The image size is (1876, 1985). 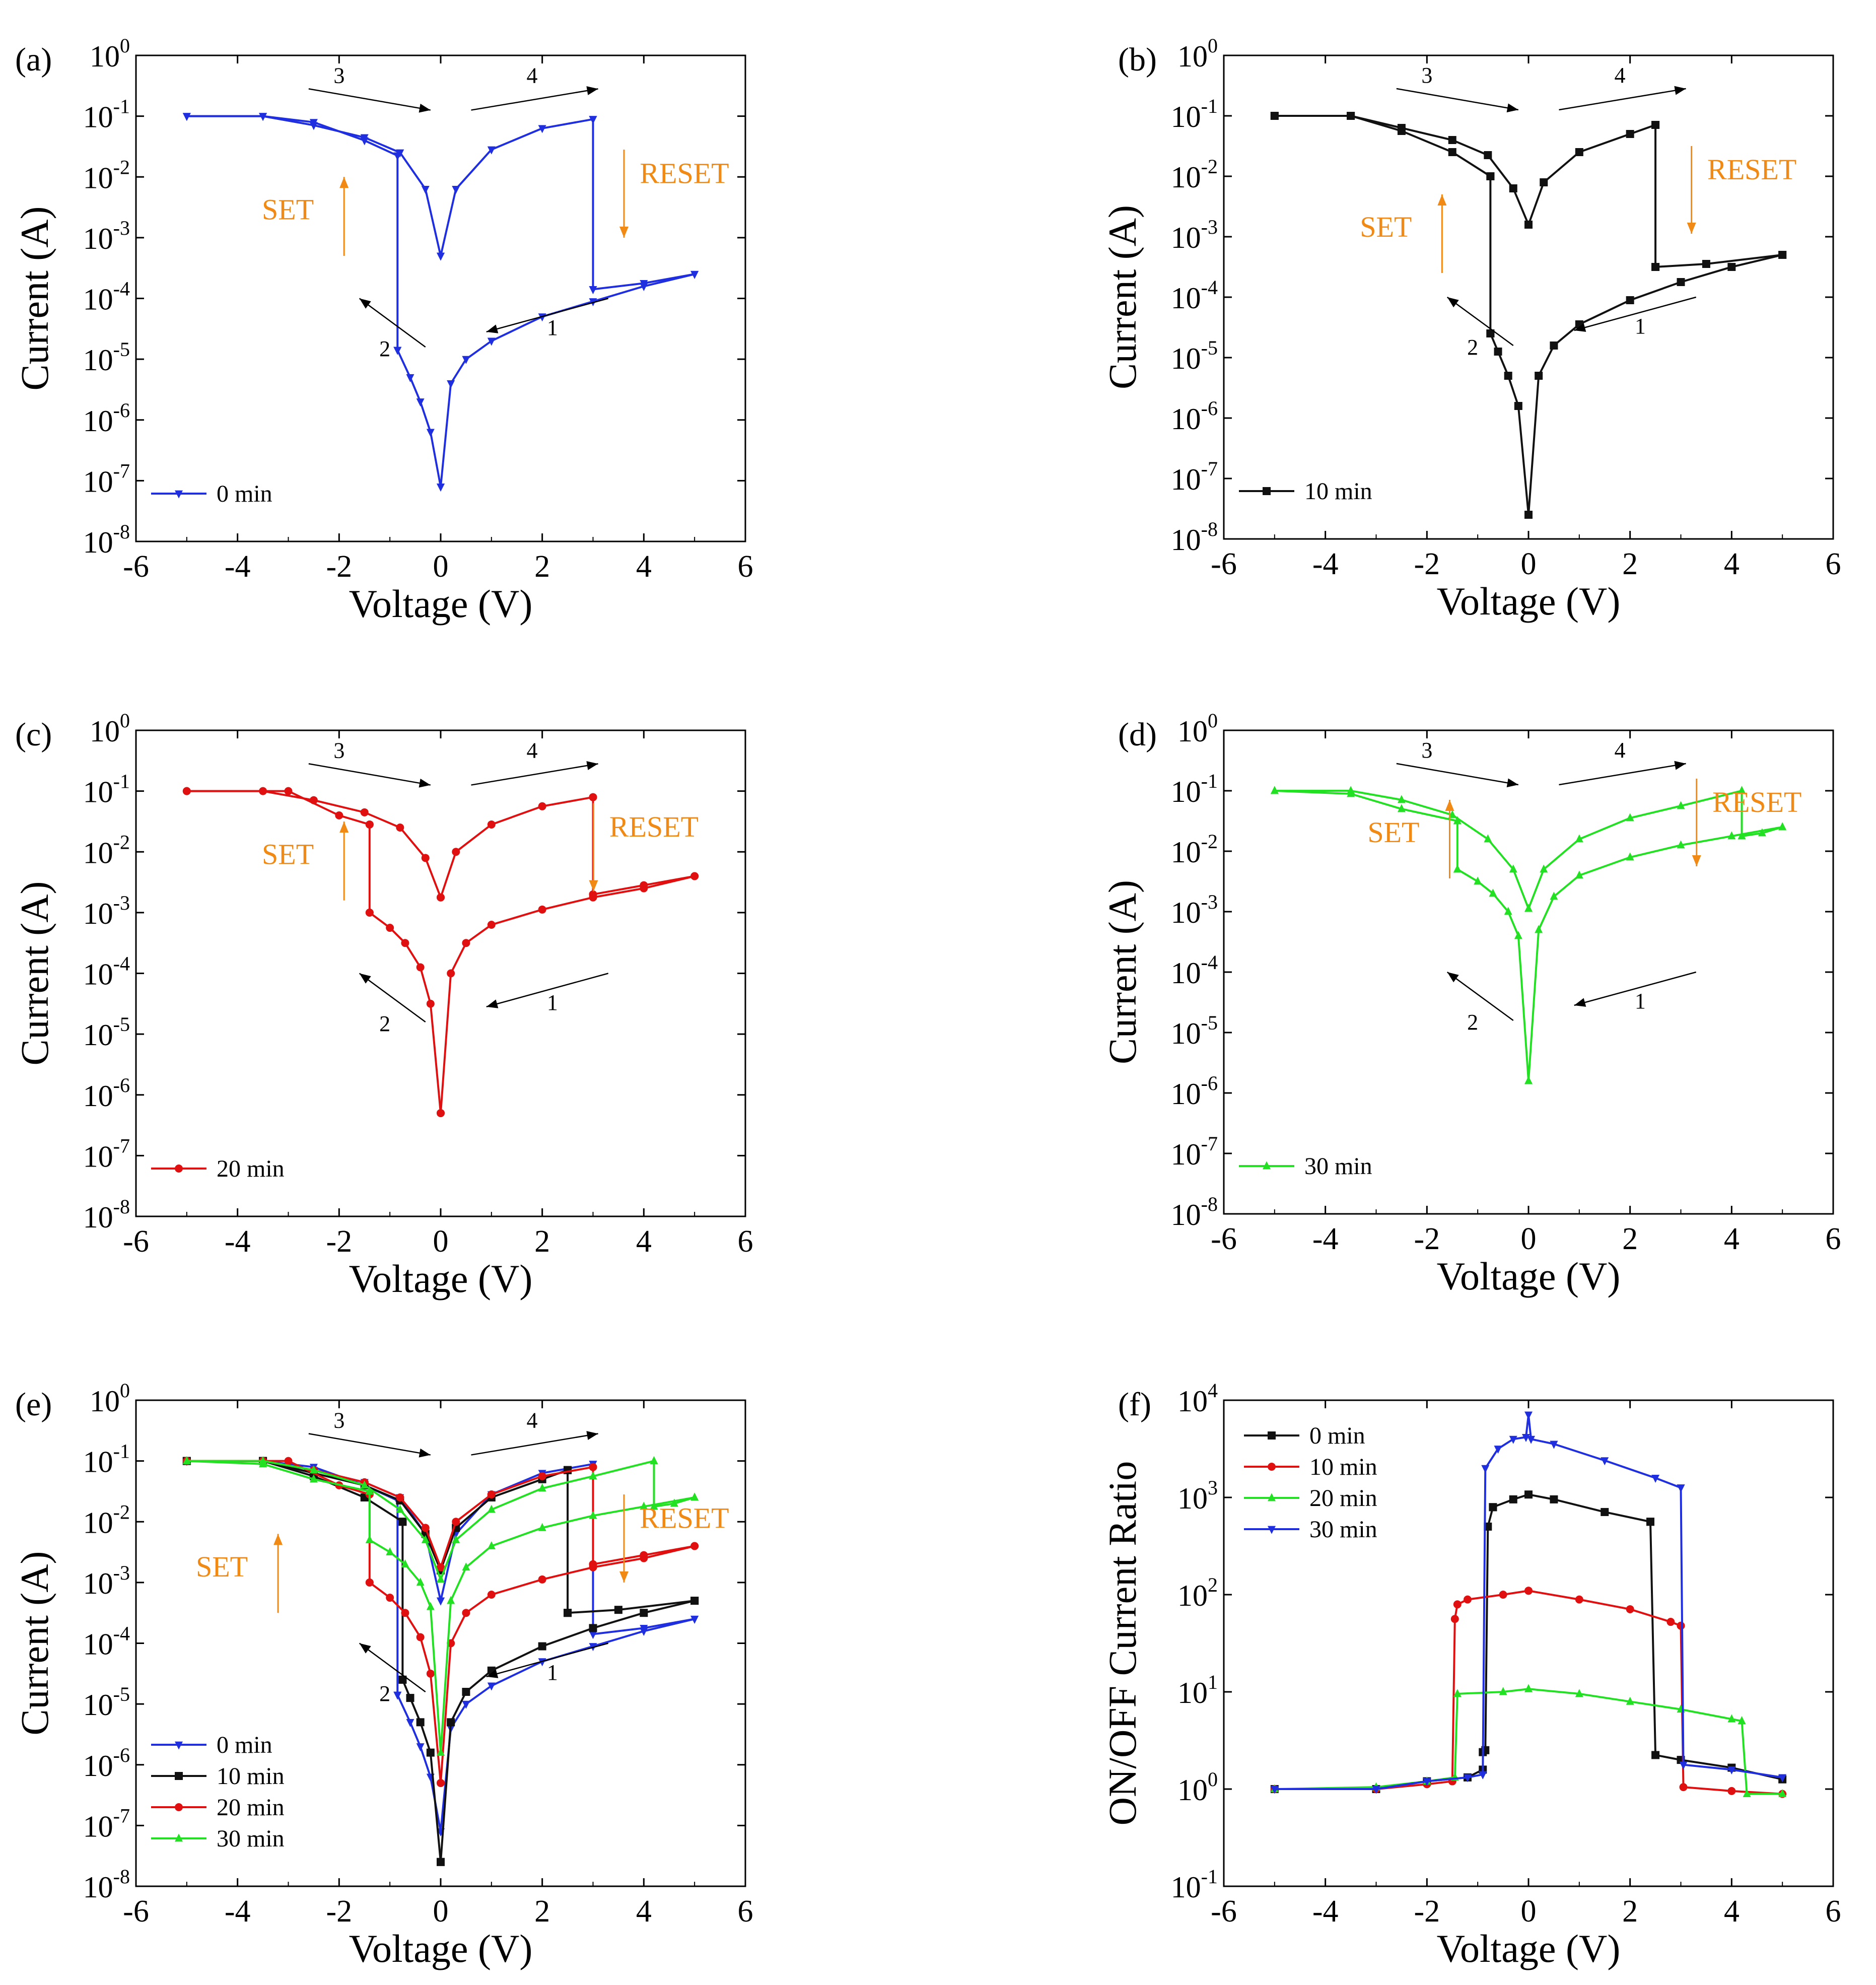 What do you see at coordinates (1194, 355) in the screenshot?
I see `y-tick-label: 10⁻⁵` at bounding box center [1194, 355].